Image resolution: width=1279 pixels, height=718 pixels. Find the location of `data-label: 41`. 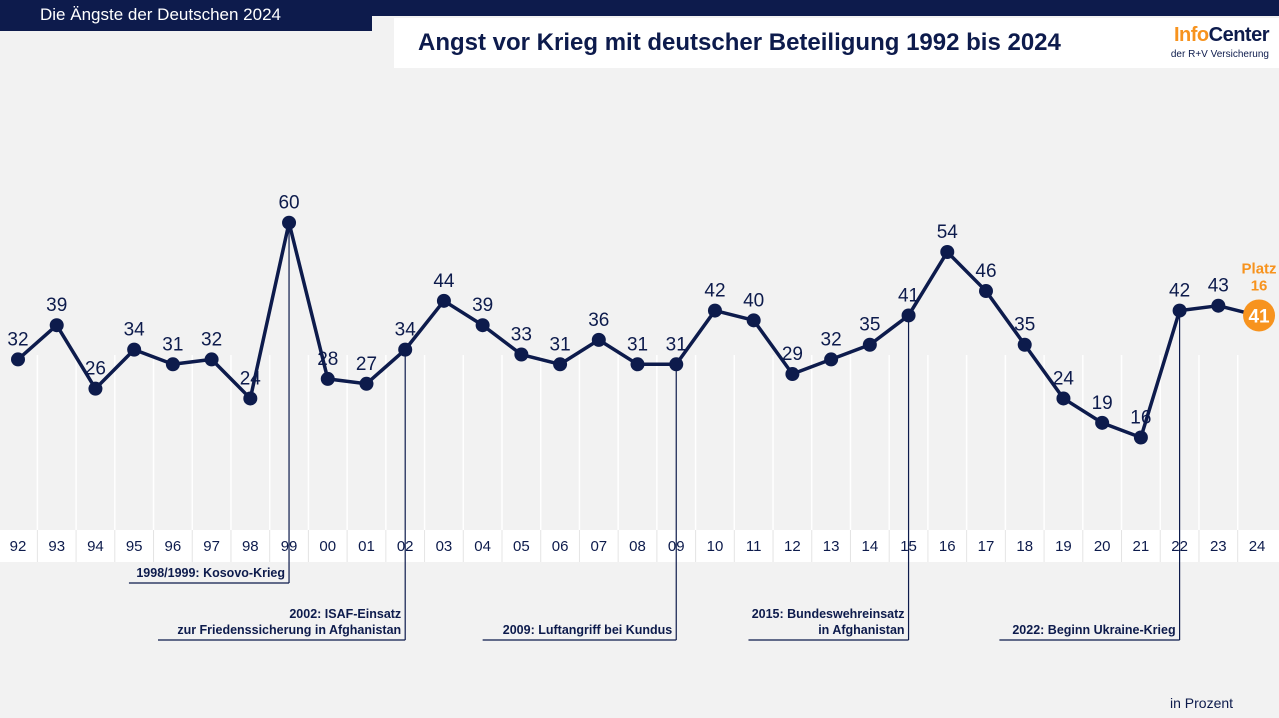

data-label: 41 is located at coordinates (908, 295).